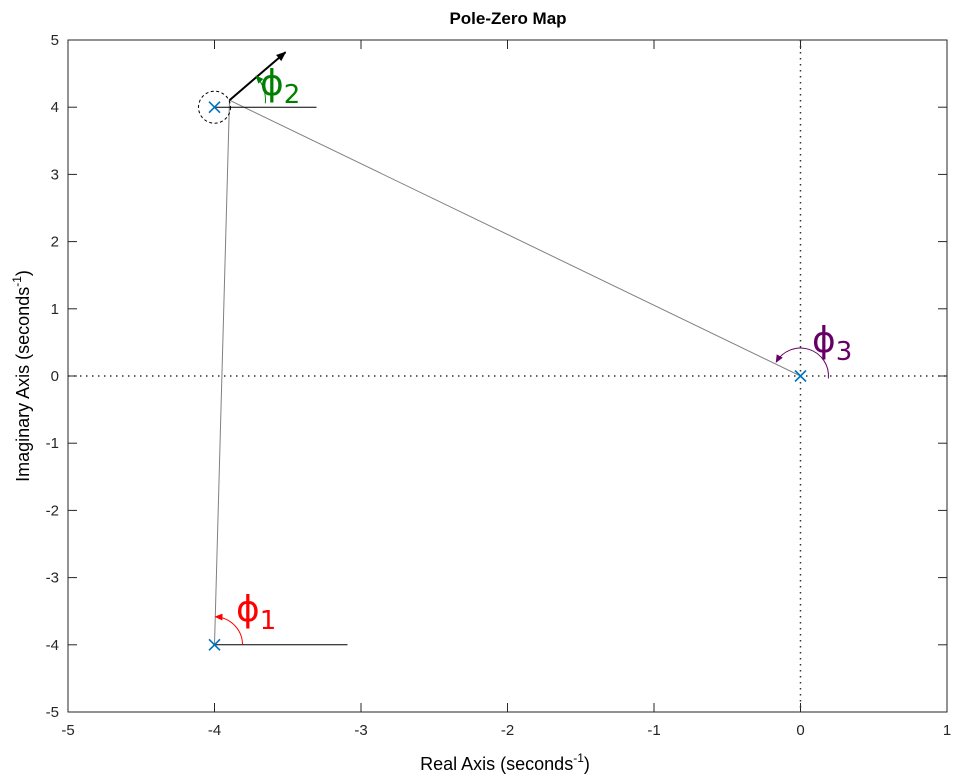  What do you see at coordinates (800, 730) in the screenshot?
I see `x-tick-label: 0` at bounding box center [800, 730].